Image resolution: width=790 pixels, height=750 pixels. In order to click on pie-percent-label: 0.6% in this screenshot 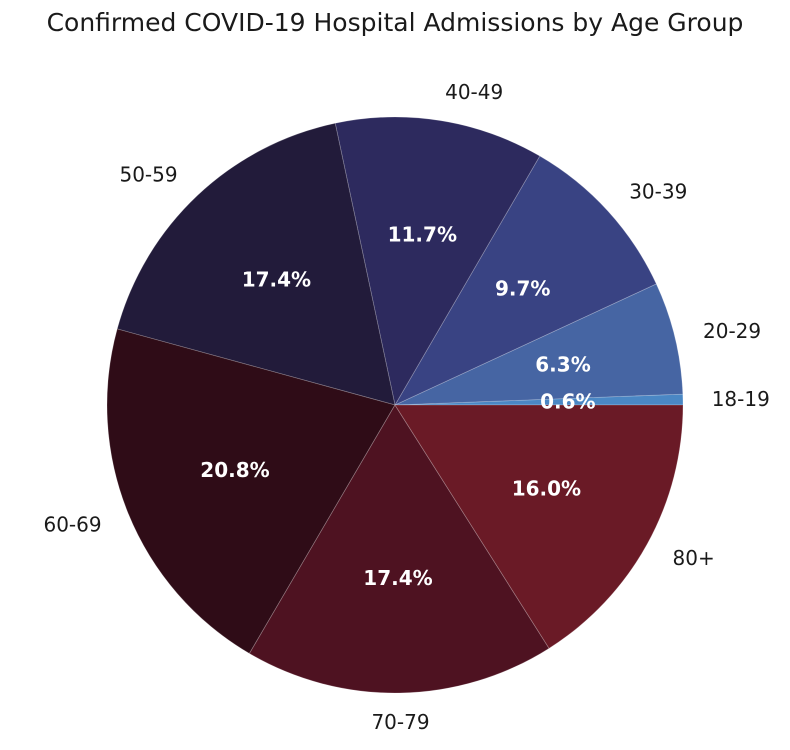, I will do `click(567, 402)`.